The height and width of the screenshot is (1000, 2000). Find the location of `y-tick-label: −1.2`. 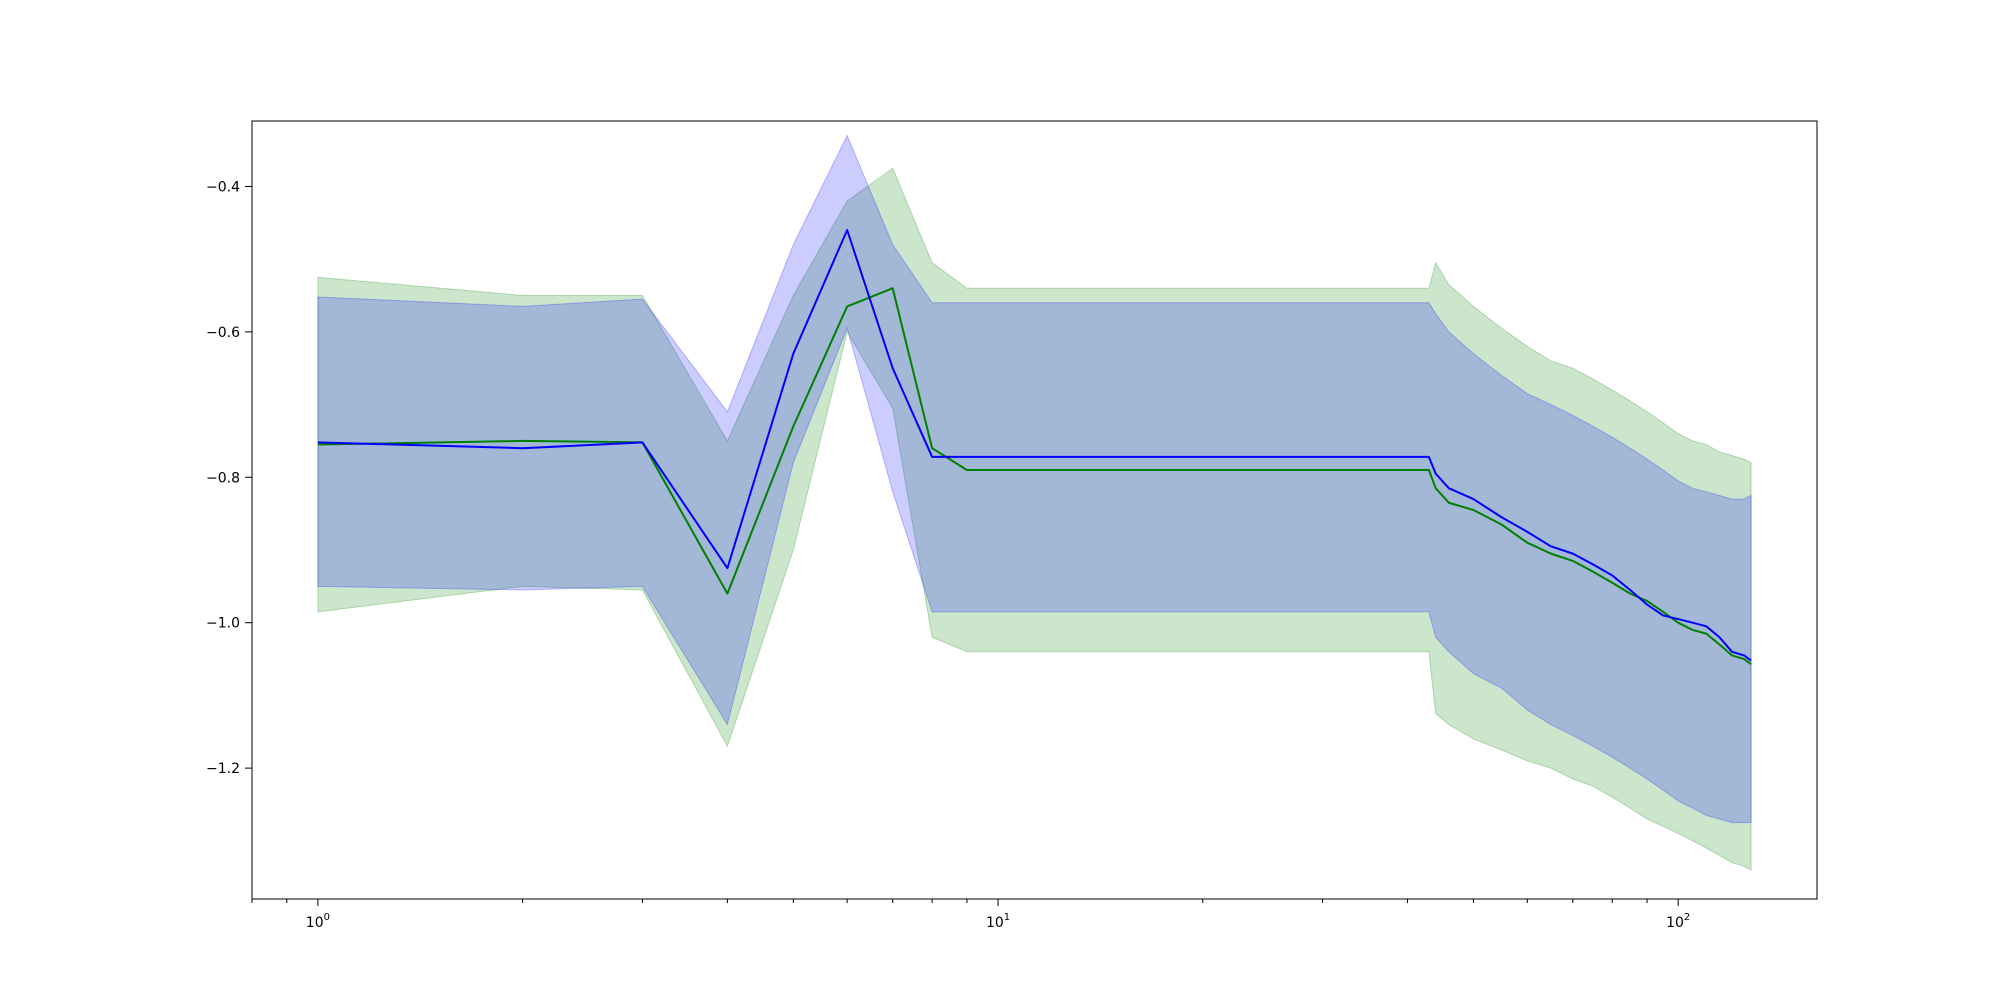

y-tick-label: −1.2 is located at coordinates (223, 769).